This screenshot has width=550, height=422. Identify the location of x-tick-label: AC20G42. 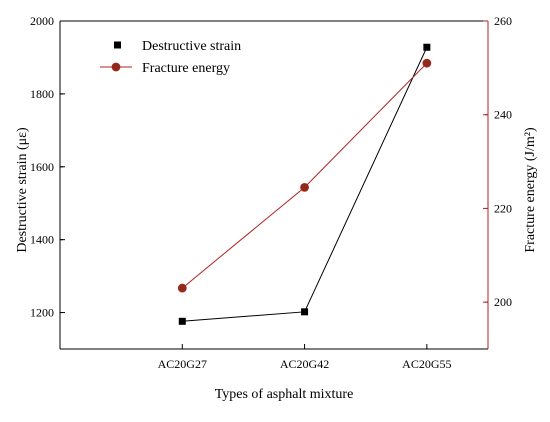
(304, 364).